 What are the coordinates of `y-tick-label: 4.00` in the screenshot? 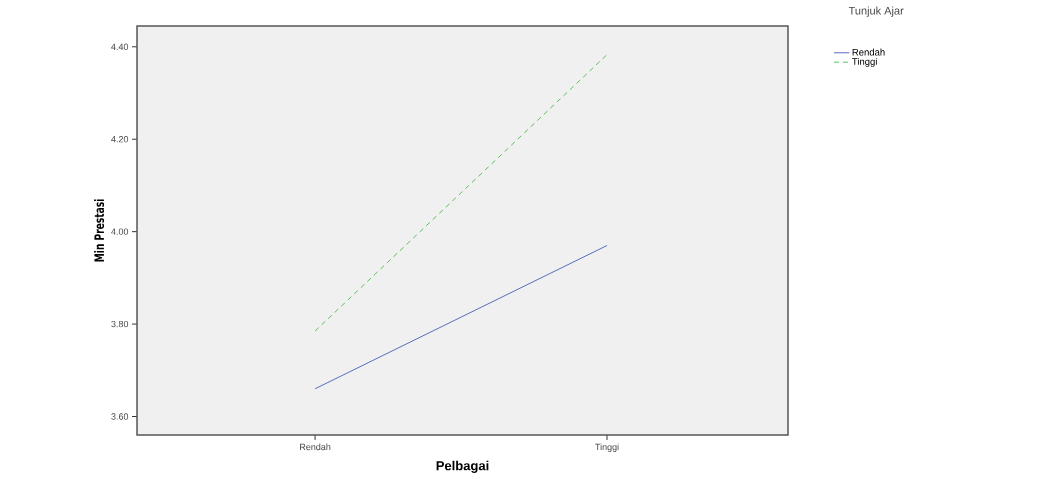 It's located at (120, 231).